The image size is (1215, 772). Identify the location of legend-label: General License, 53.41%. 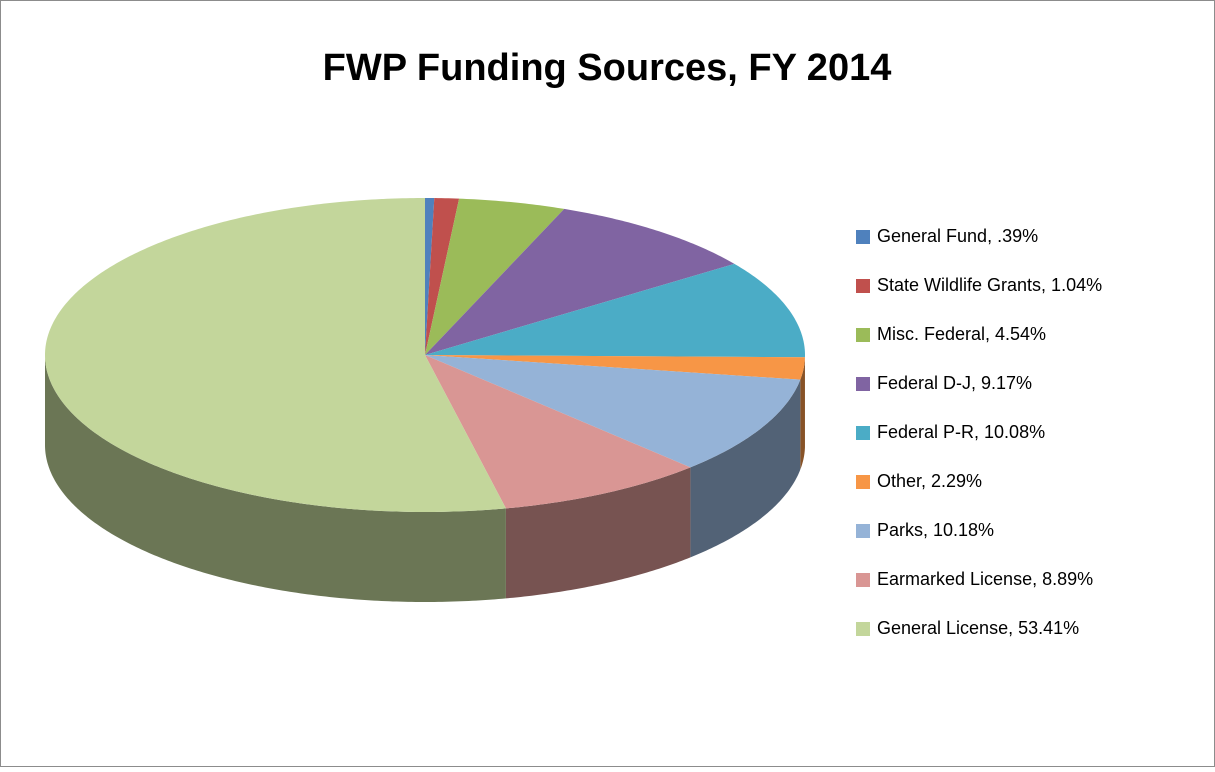
(978, 628).